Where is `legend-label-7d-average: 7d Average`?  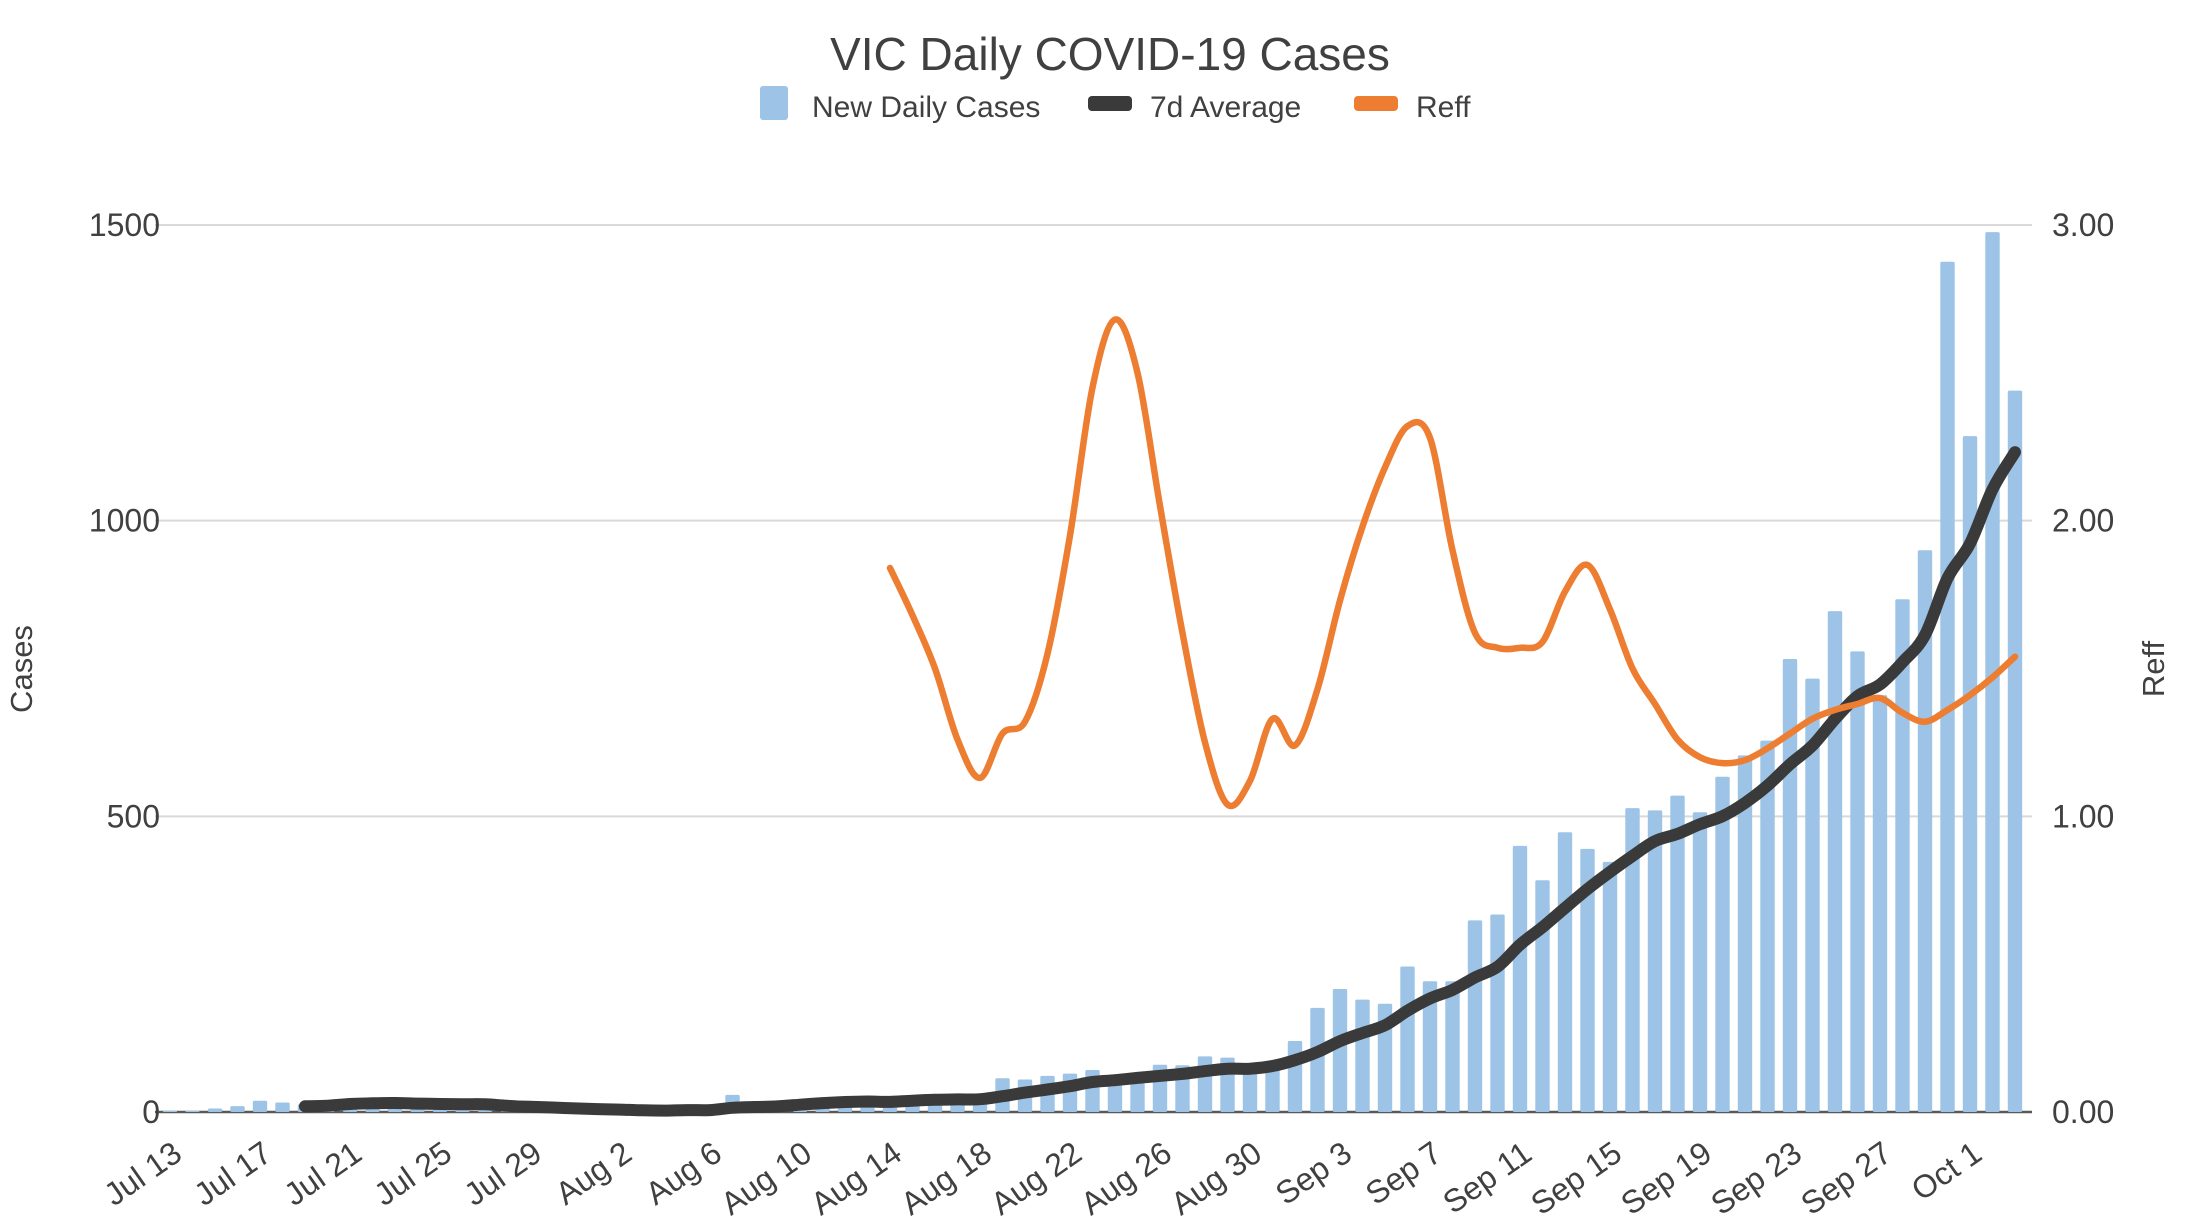
legend-label-7d-average: 7d Average is located at coordinates (1225, 107).